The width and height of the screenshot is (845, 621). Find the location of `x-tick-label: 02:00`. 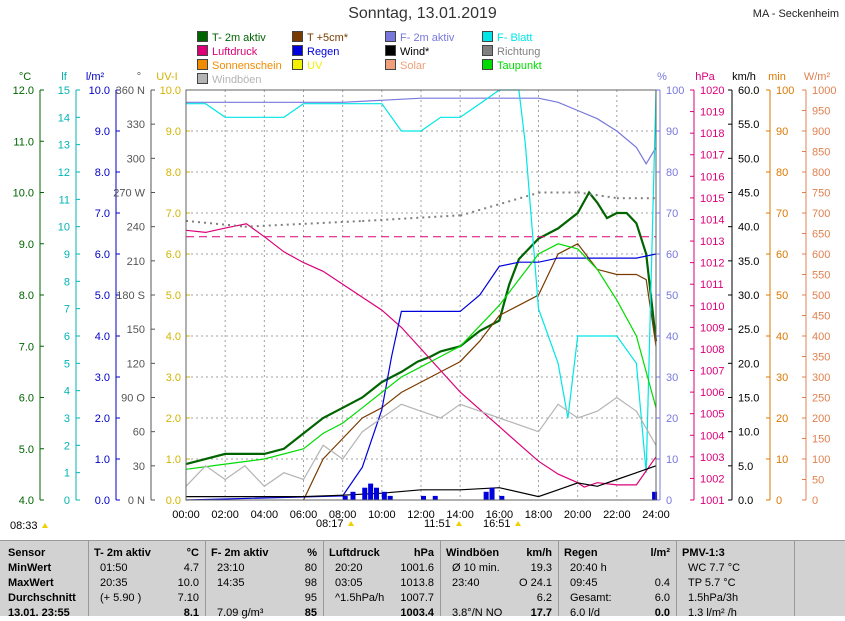

x-tick-label: 02:00 is located at coordinates (225, 515).